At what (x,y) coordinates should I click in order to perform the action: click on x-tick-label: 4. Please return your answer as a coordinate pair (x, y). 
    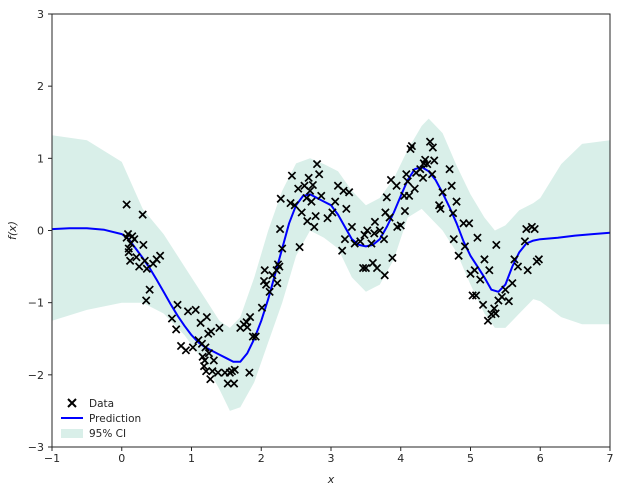
    Looking at the image, I should click on (400, 458).